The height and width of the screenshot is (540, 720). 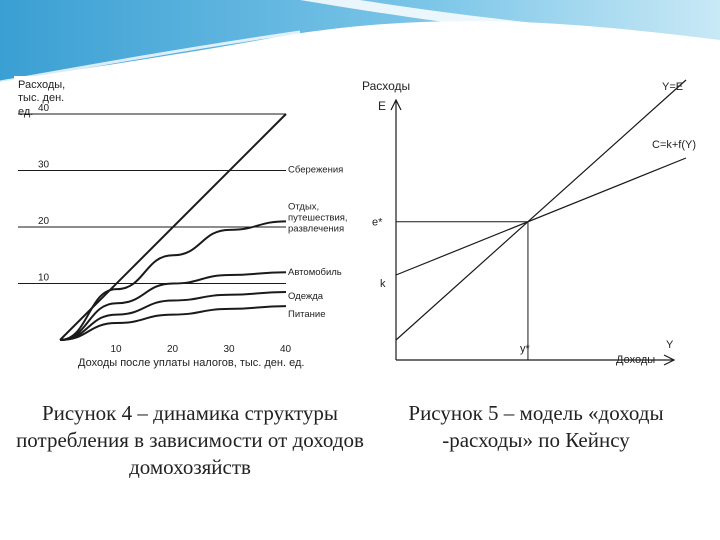 I want to click on left-x-tick-label: 20, so click(x=173, y=349).